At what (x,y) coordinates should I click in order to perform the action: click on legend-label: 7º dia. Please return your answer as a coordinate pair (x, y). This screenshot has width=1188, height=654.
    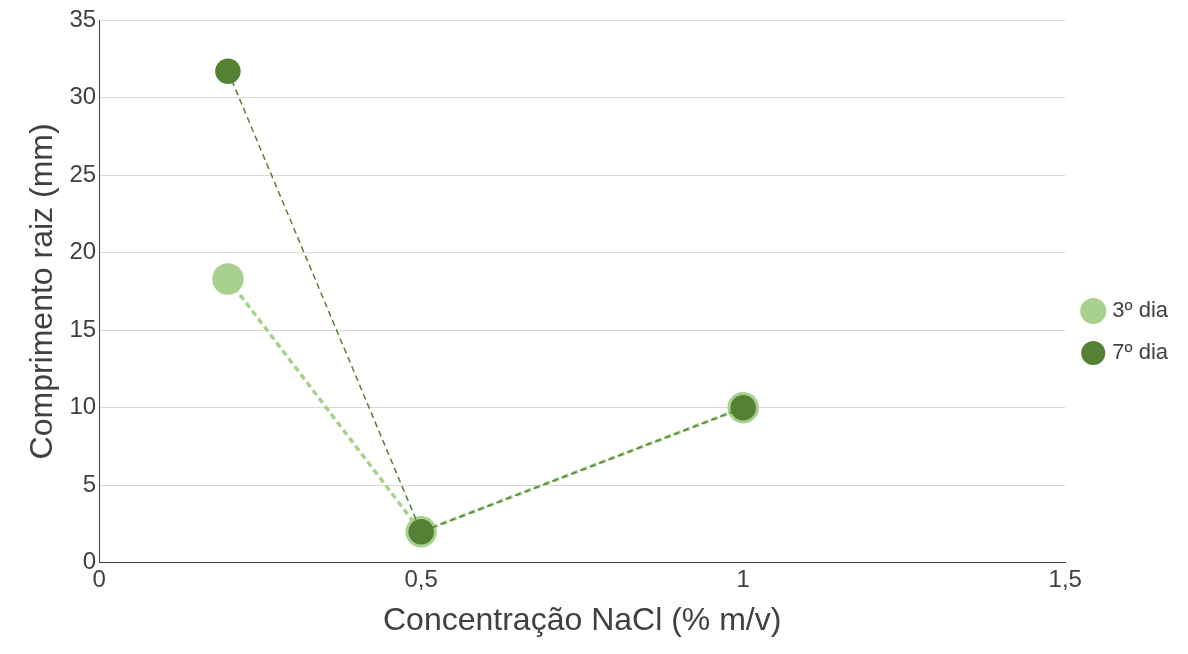
    Looking at the image, I should click on (1140, 352).